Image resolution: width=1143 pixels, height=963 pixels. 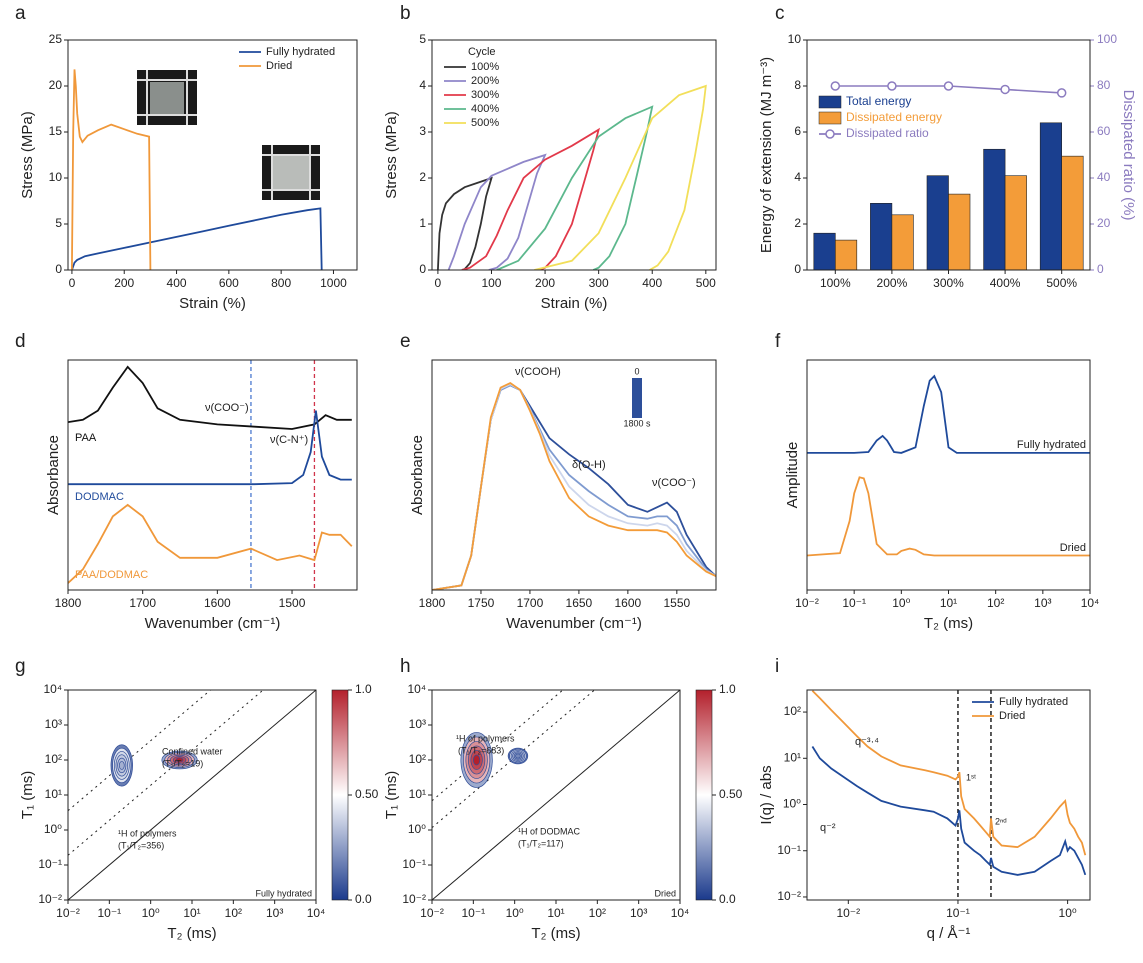 I want to click on annotation: (T₁/T₂=117), so click(x=541, y=843).